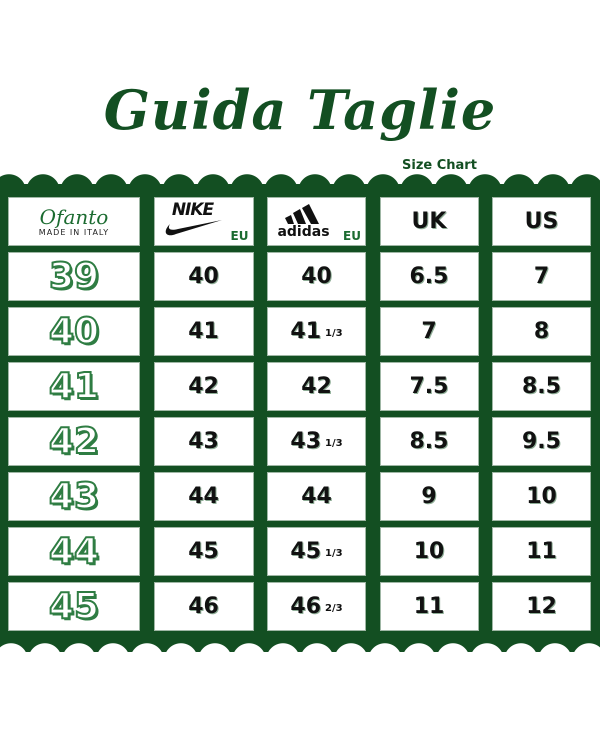 Image resolution: width=600 pixels, height=750 pixels. I want to click on ofanto-size: 43, so click(74, 496).